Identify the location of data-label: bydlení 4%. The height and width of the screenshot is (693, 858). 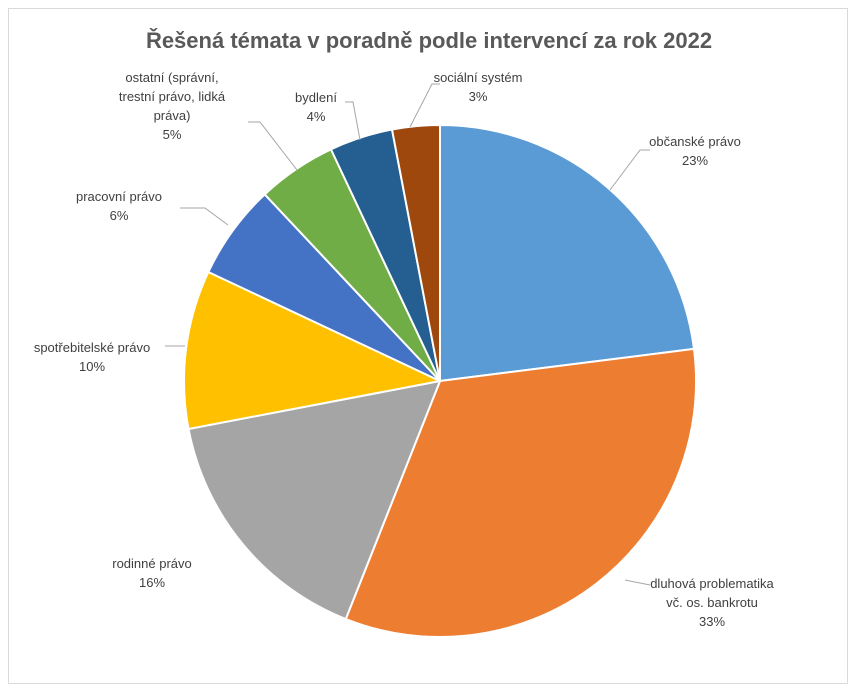
(316, 107).